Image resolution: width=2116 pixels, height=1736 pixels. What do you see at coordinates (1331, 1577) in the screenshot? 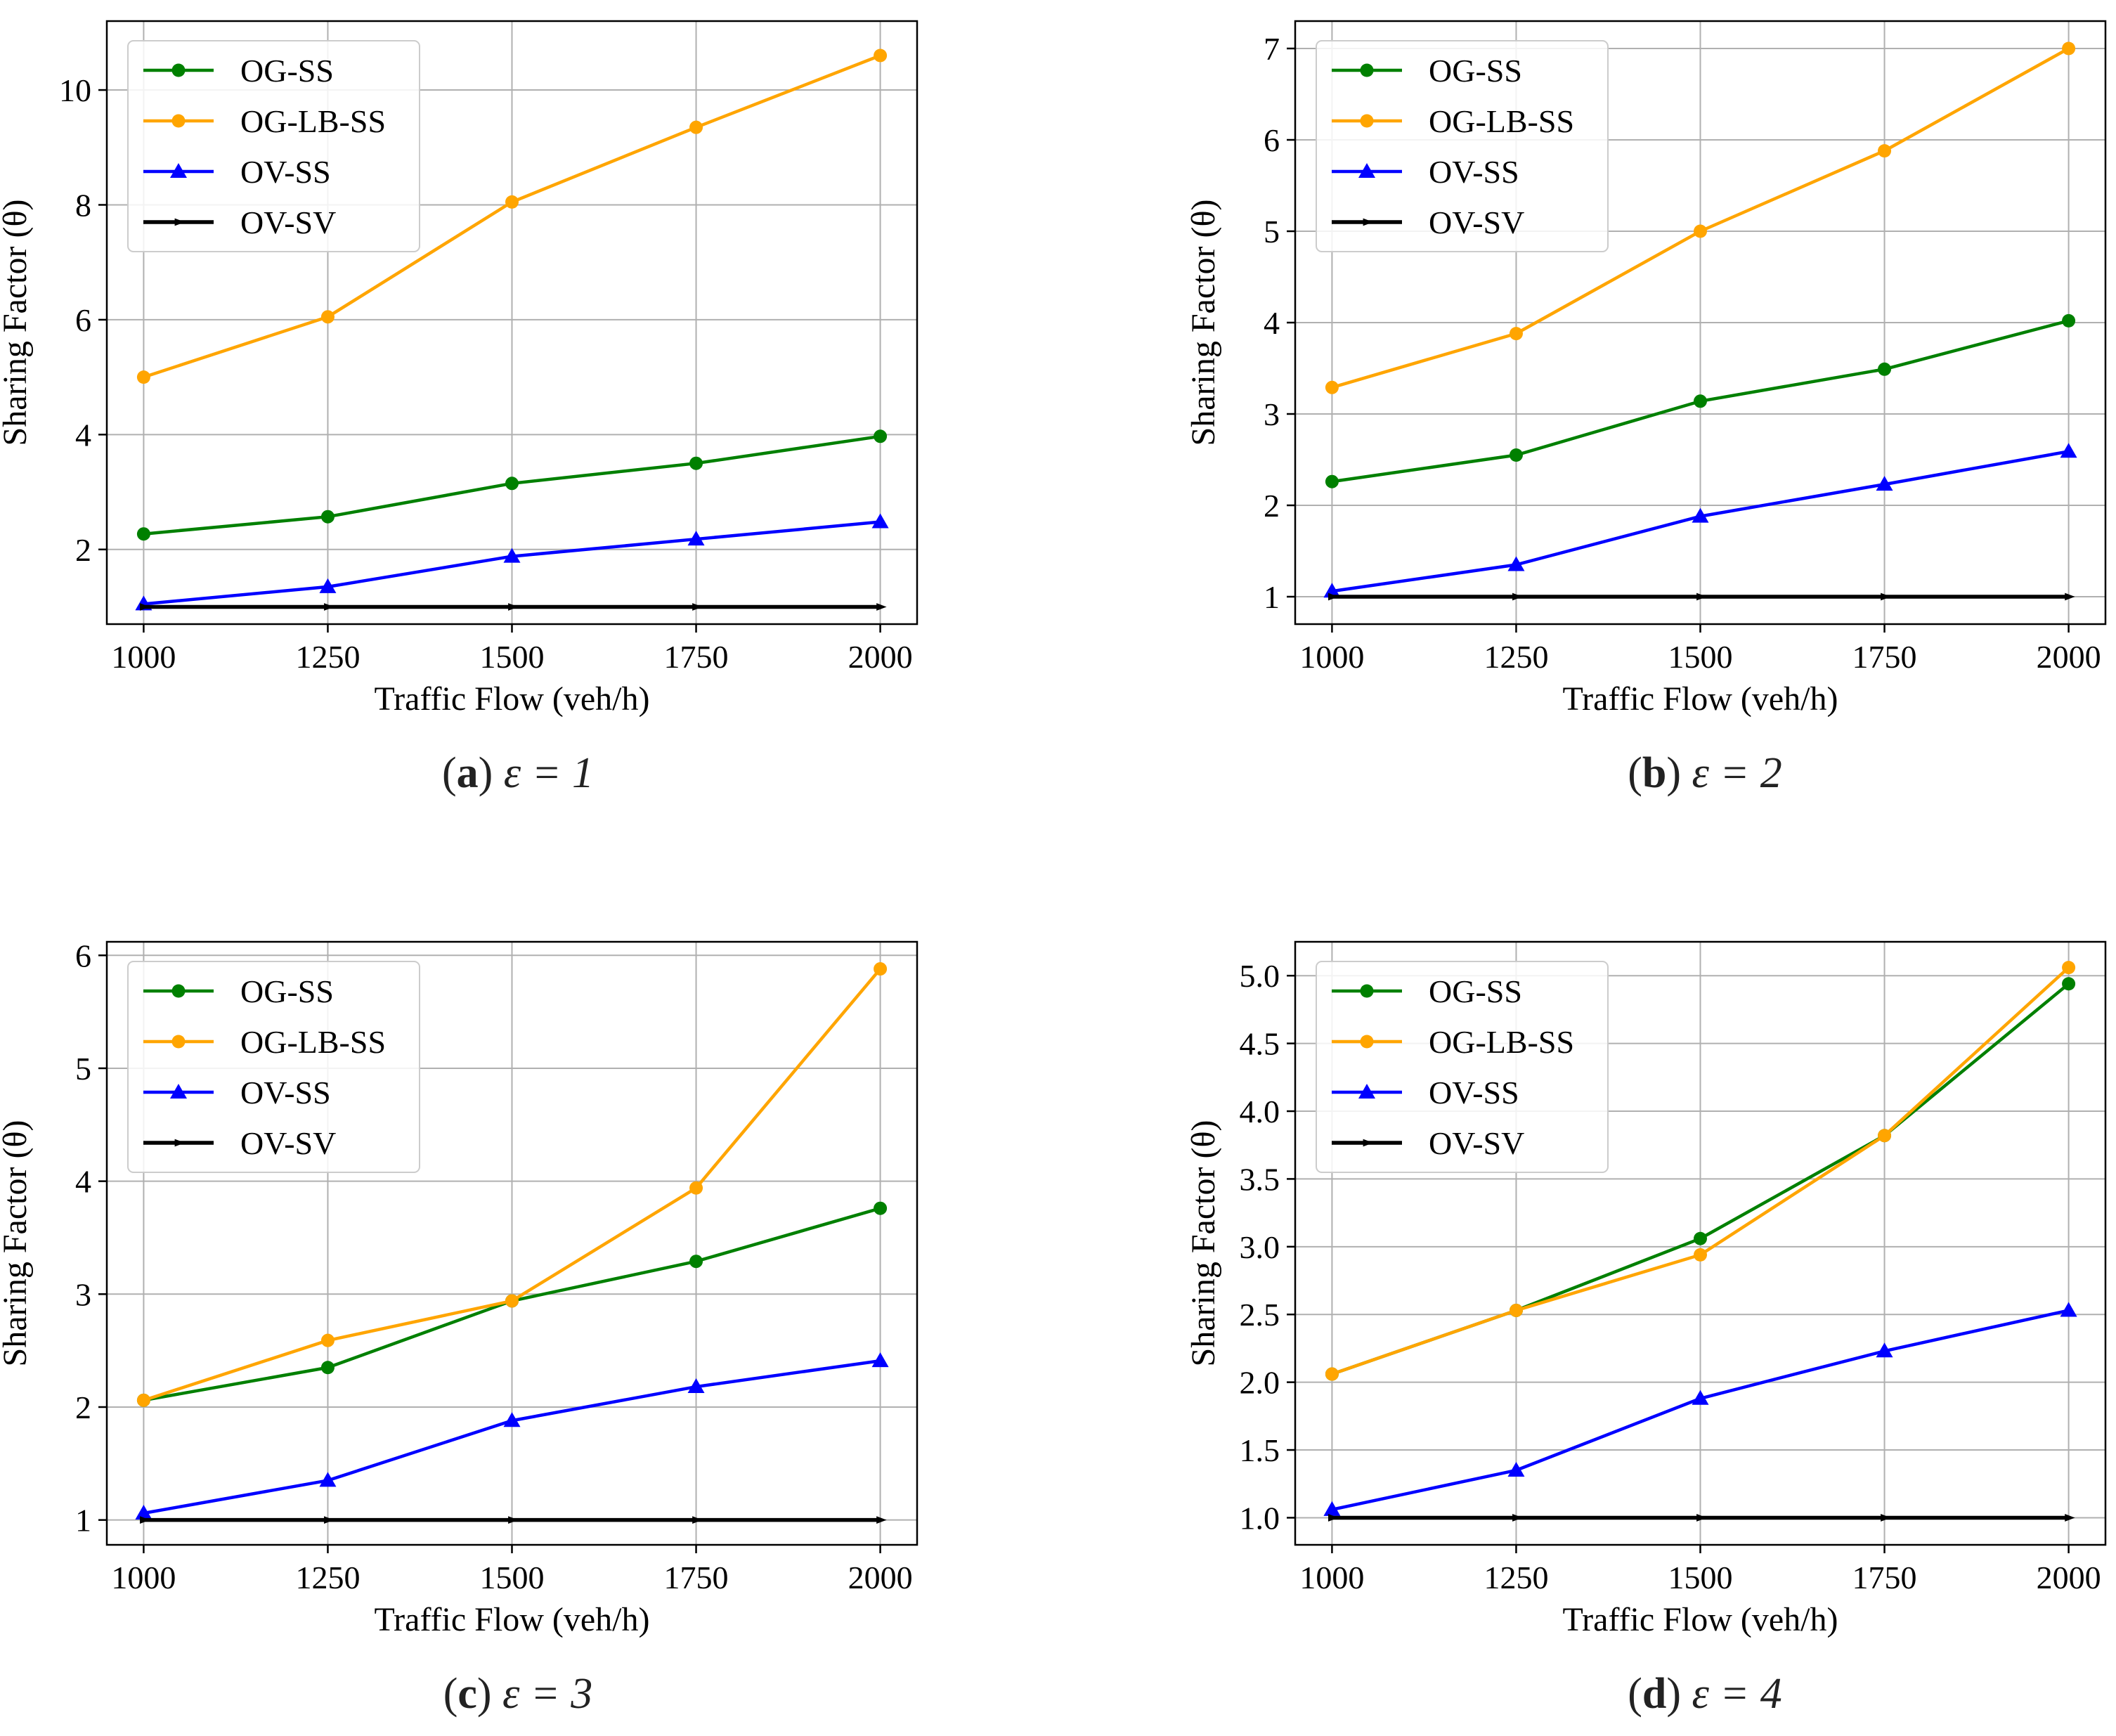
I see `x-tick-label-0: 1000` at bounding box center [1331, 1577].